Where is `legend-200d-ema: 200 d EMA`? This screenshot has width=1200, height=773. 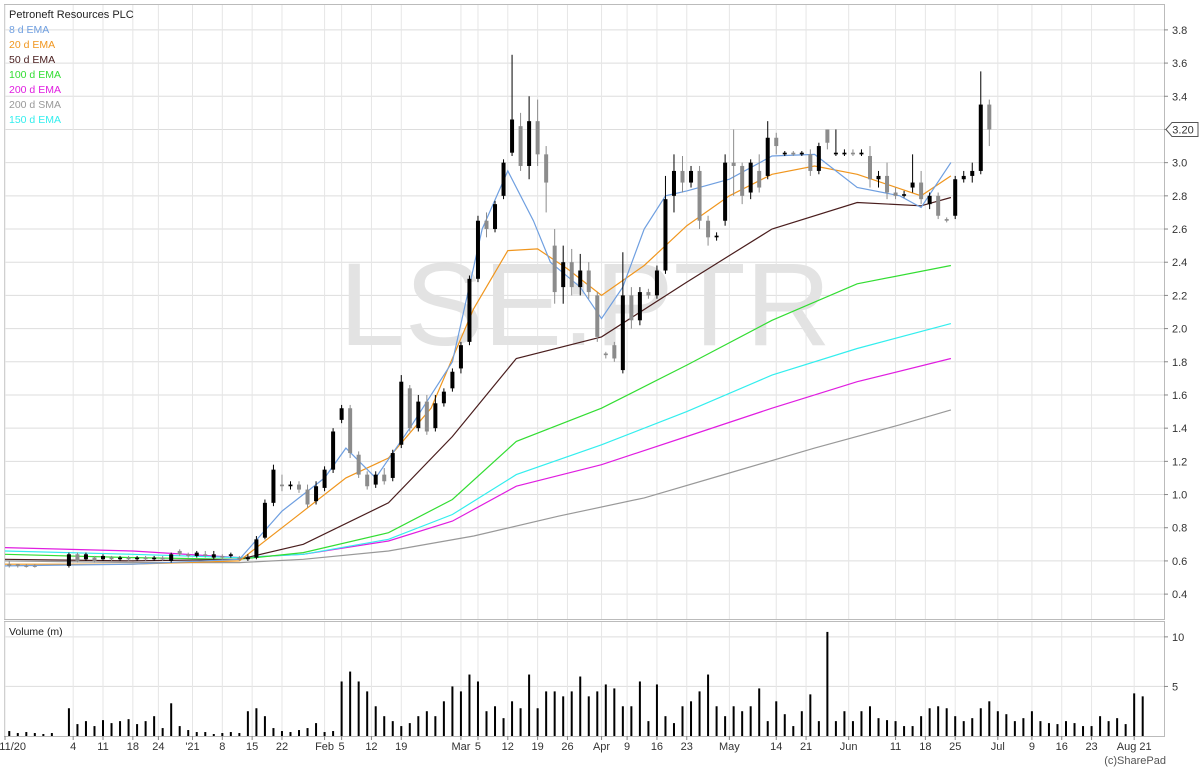 legend-200d-ema: 200 d EMA is located at coordinates (35, 90).